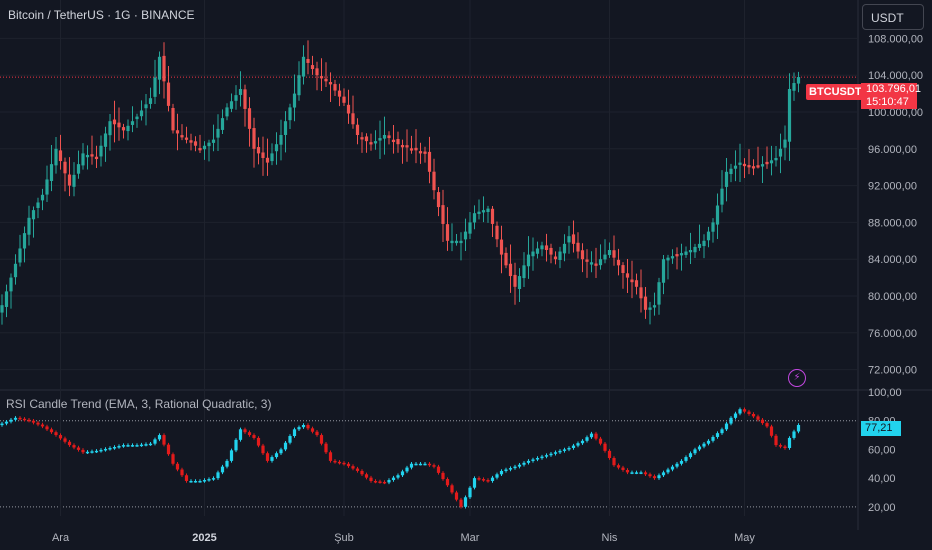 This screenshot has width=932, height=550. I want to click on last-price-value: 103.796,01, so click(894, 89).